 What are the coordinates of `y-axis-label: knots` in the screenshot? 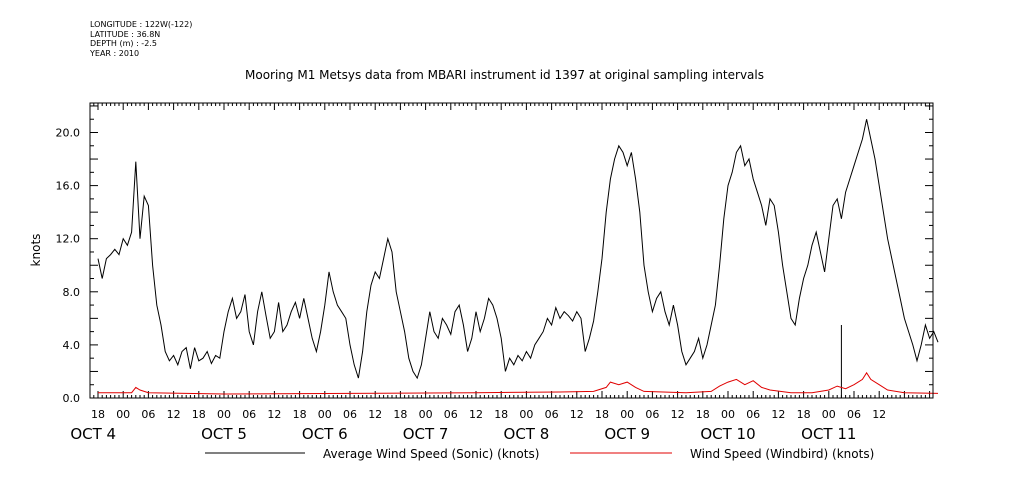 It's located at (36, 250).